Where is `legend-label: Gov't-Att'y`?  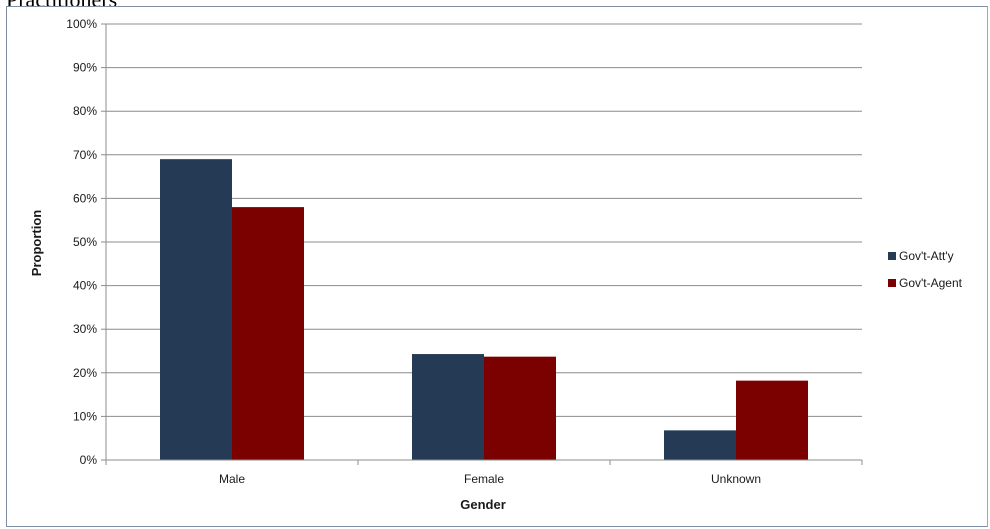
legend-label: Gov't-Att'y is located at coordinates (926, 256).